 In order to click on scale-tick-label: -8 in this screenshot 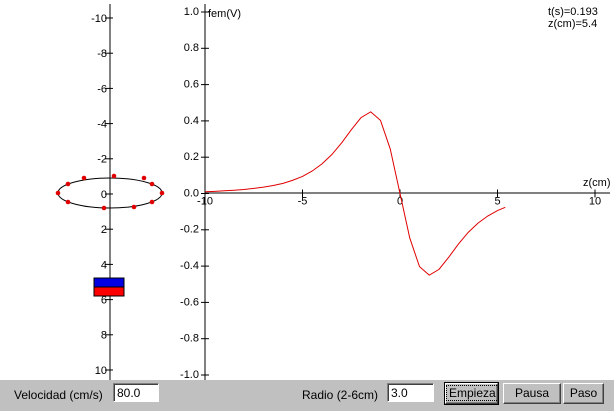, I will do `click(102, 54)`.